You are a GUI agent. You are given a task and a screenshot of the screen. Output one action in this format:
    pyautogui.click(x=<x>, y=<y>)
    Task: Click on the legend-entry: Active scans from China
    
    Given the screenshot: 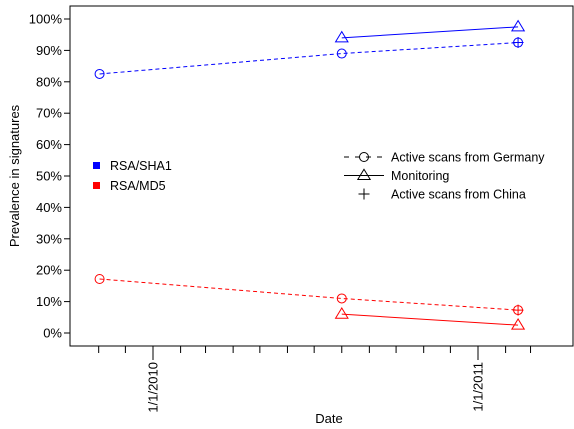 What is the action you would take?
    pyautogui.click(x=442, y=195)
    